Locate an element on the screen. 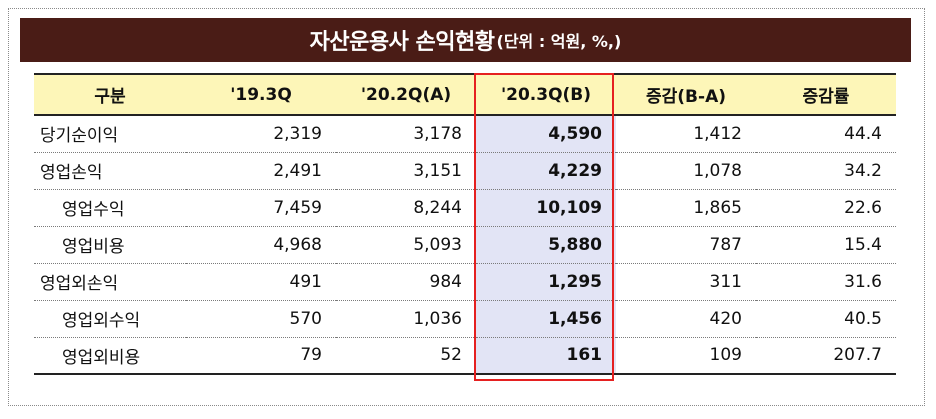  row-value: 40.5 is located at coordinates (826, 319).